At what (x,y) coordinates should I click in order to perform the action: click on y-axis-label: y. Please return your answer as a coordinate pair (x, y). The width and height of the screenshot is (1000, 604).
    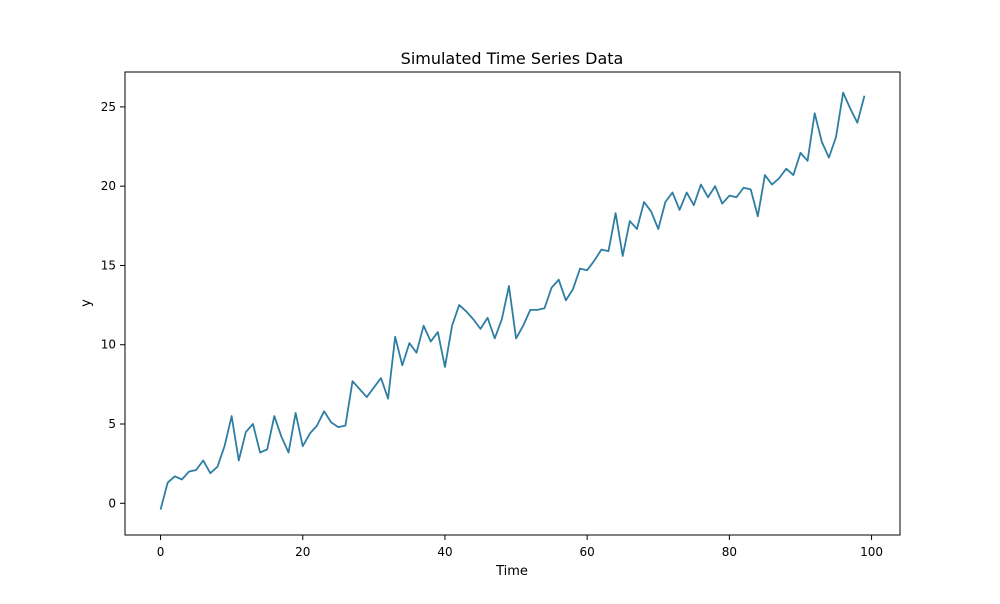
    Looking at the image, I should click on (86, 303).